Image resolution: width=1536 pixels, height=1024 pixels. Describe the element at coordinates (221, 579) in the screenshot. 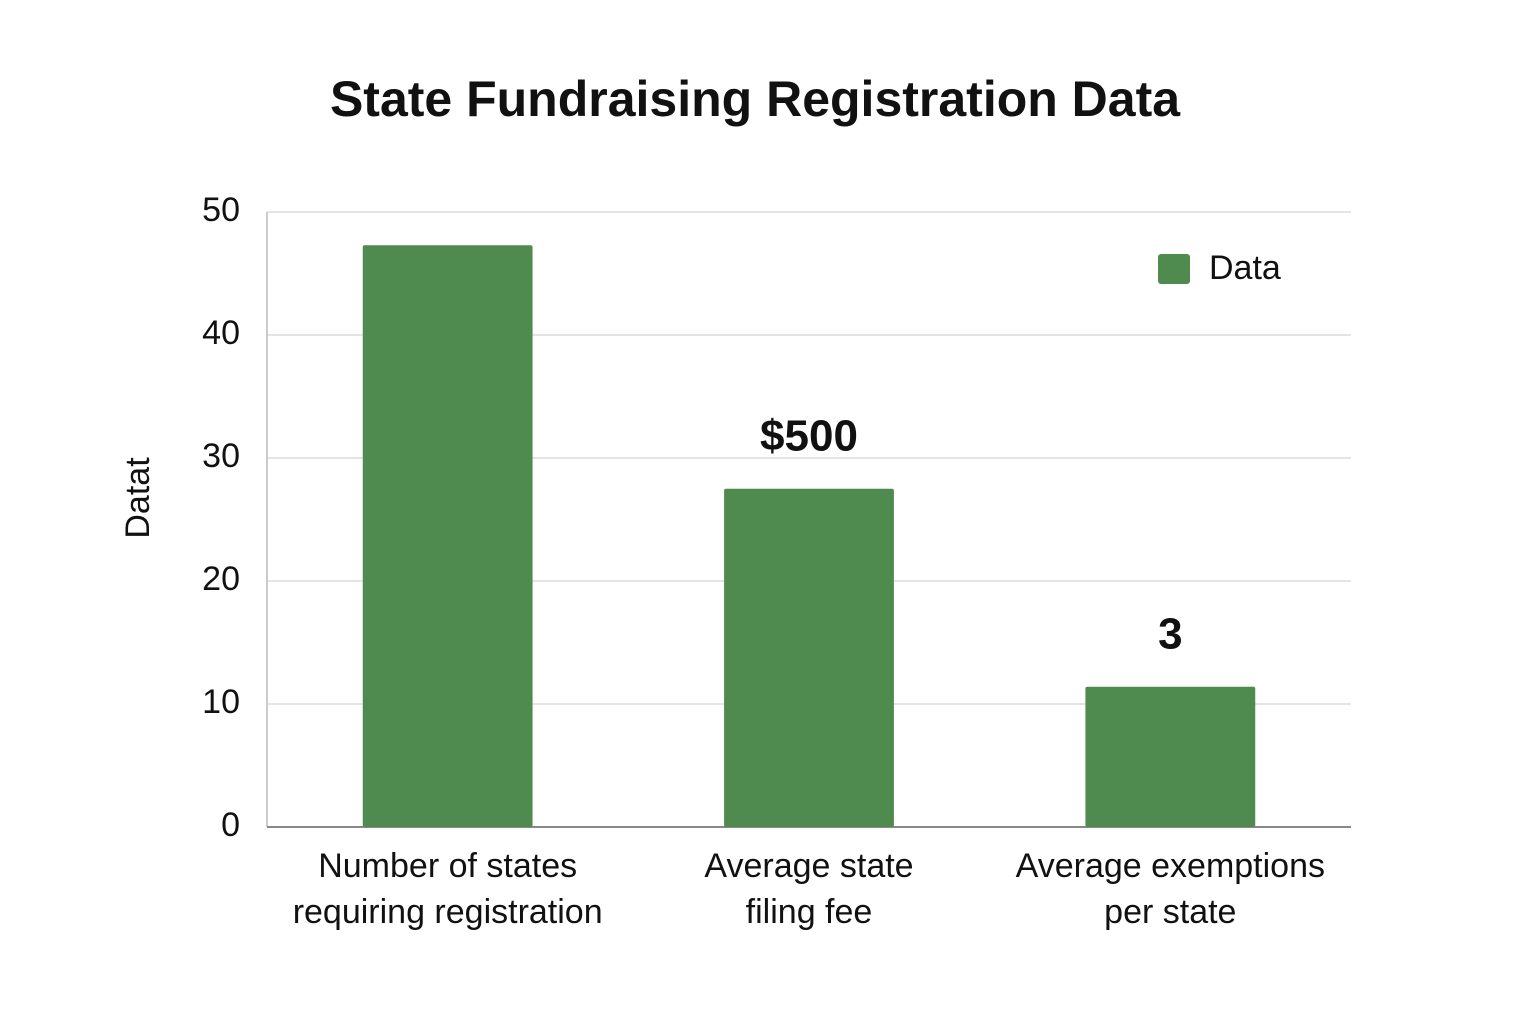

I see `y-tick-label: 20` at that location.